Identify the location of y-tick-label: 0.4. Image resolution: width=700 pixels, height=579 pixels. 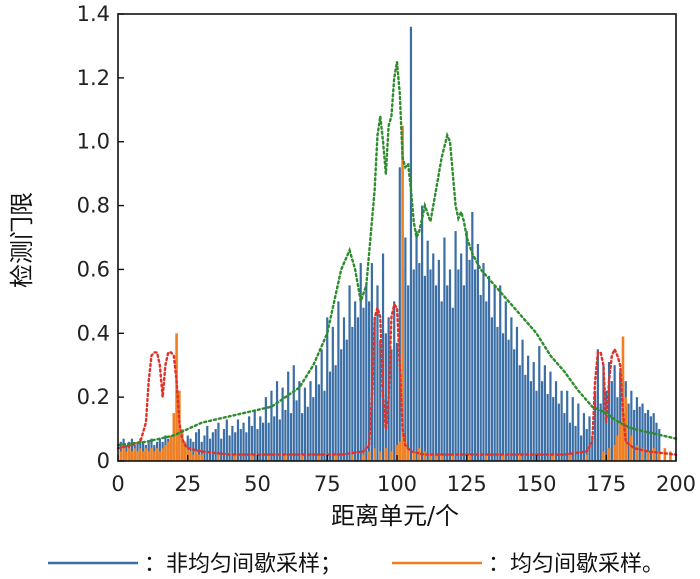
(93, 333).